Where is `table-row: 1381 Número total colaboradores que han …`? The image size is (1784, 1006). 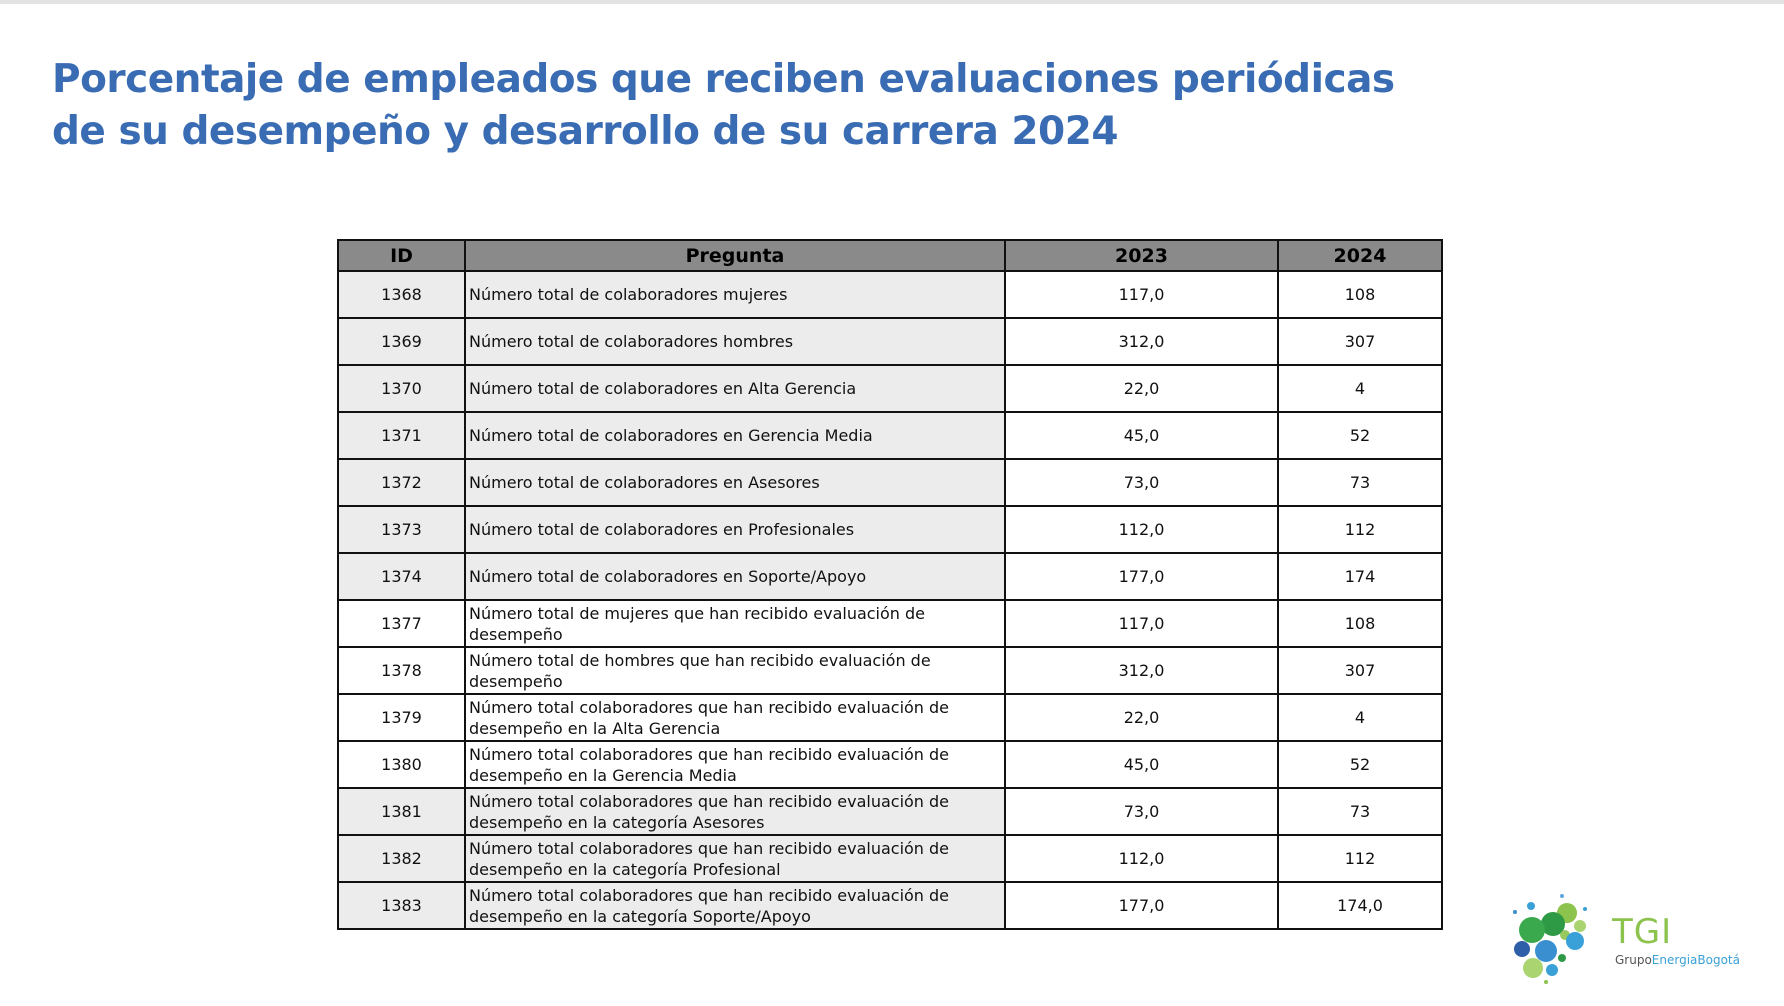 table-row: 1381 Número total colaboradores que han … is located at coordinates (890, 811).